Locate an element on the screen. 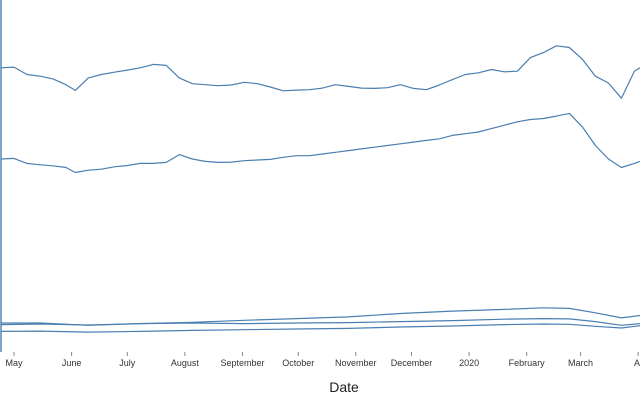 This screenshot has height=400, width=640. x-tick-label: August is located at coordinates (185, 363).